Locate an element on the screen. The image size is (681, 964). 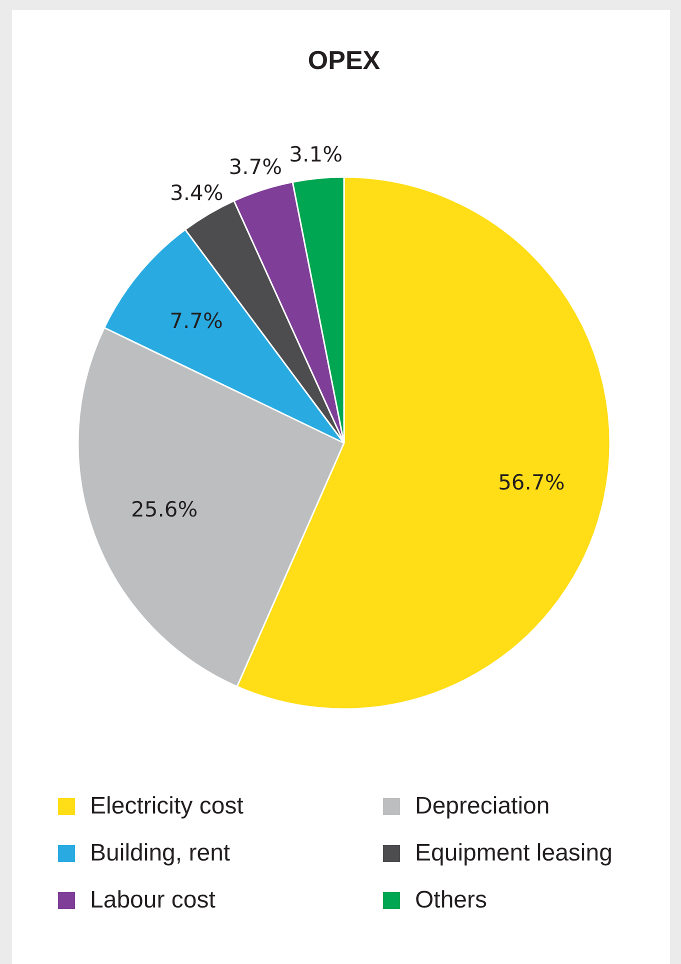
legend-label: Others is located at coordinates (451, 900).